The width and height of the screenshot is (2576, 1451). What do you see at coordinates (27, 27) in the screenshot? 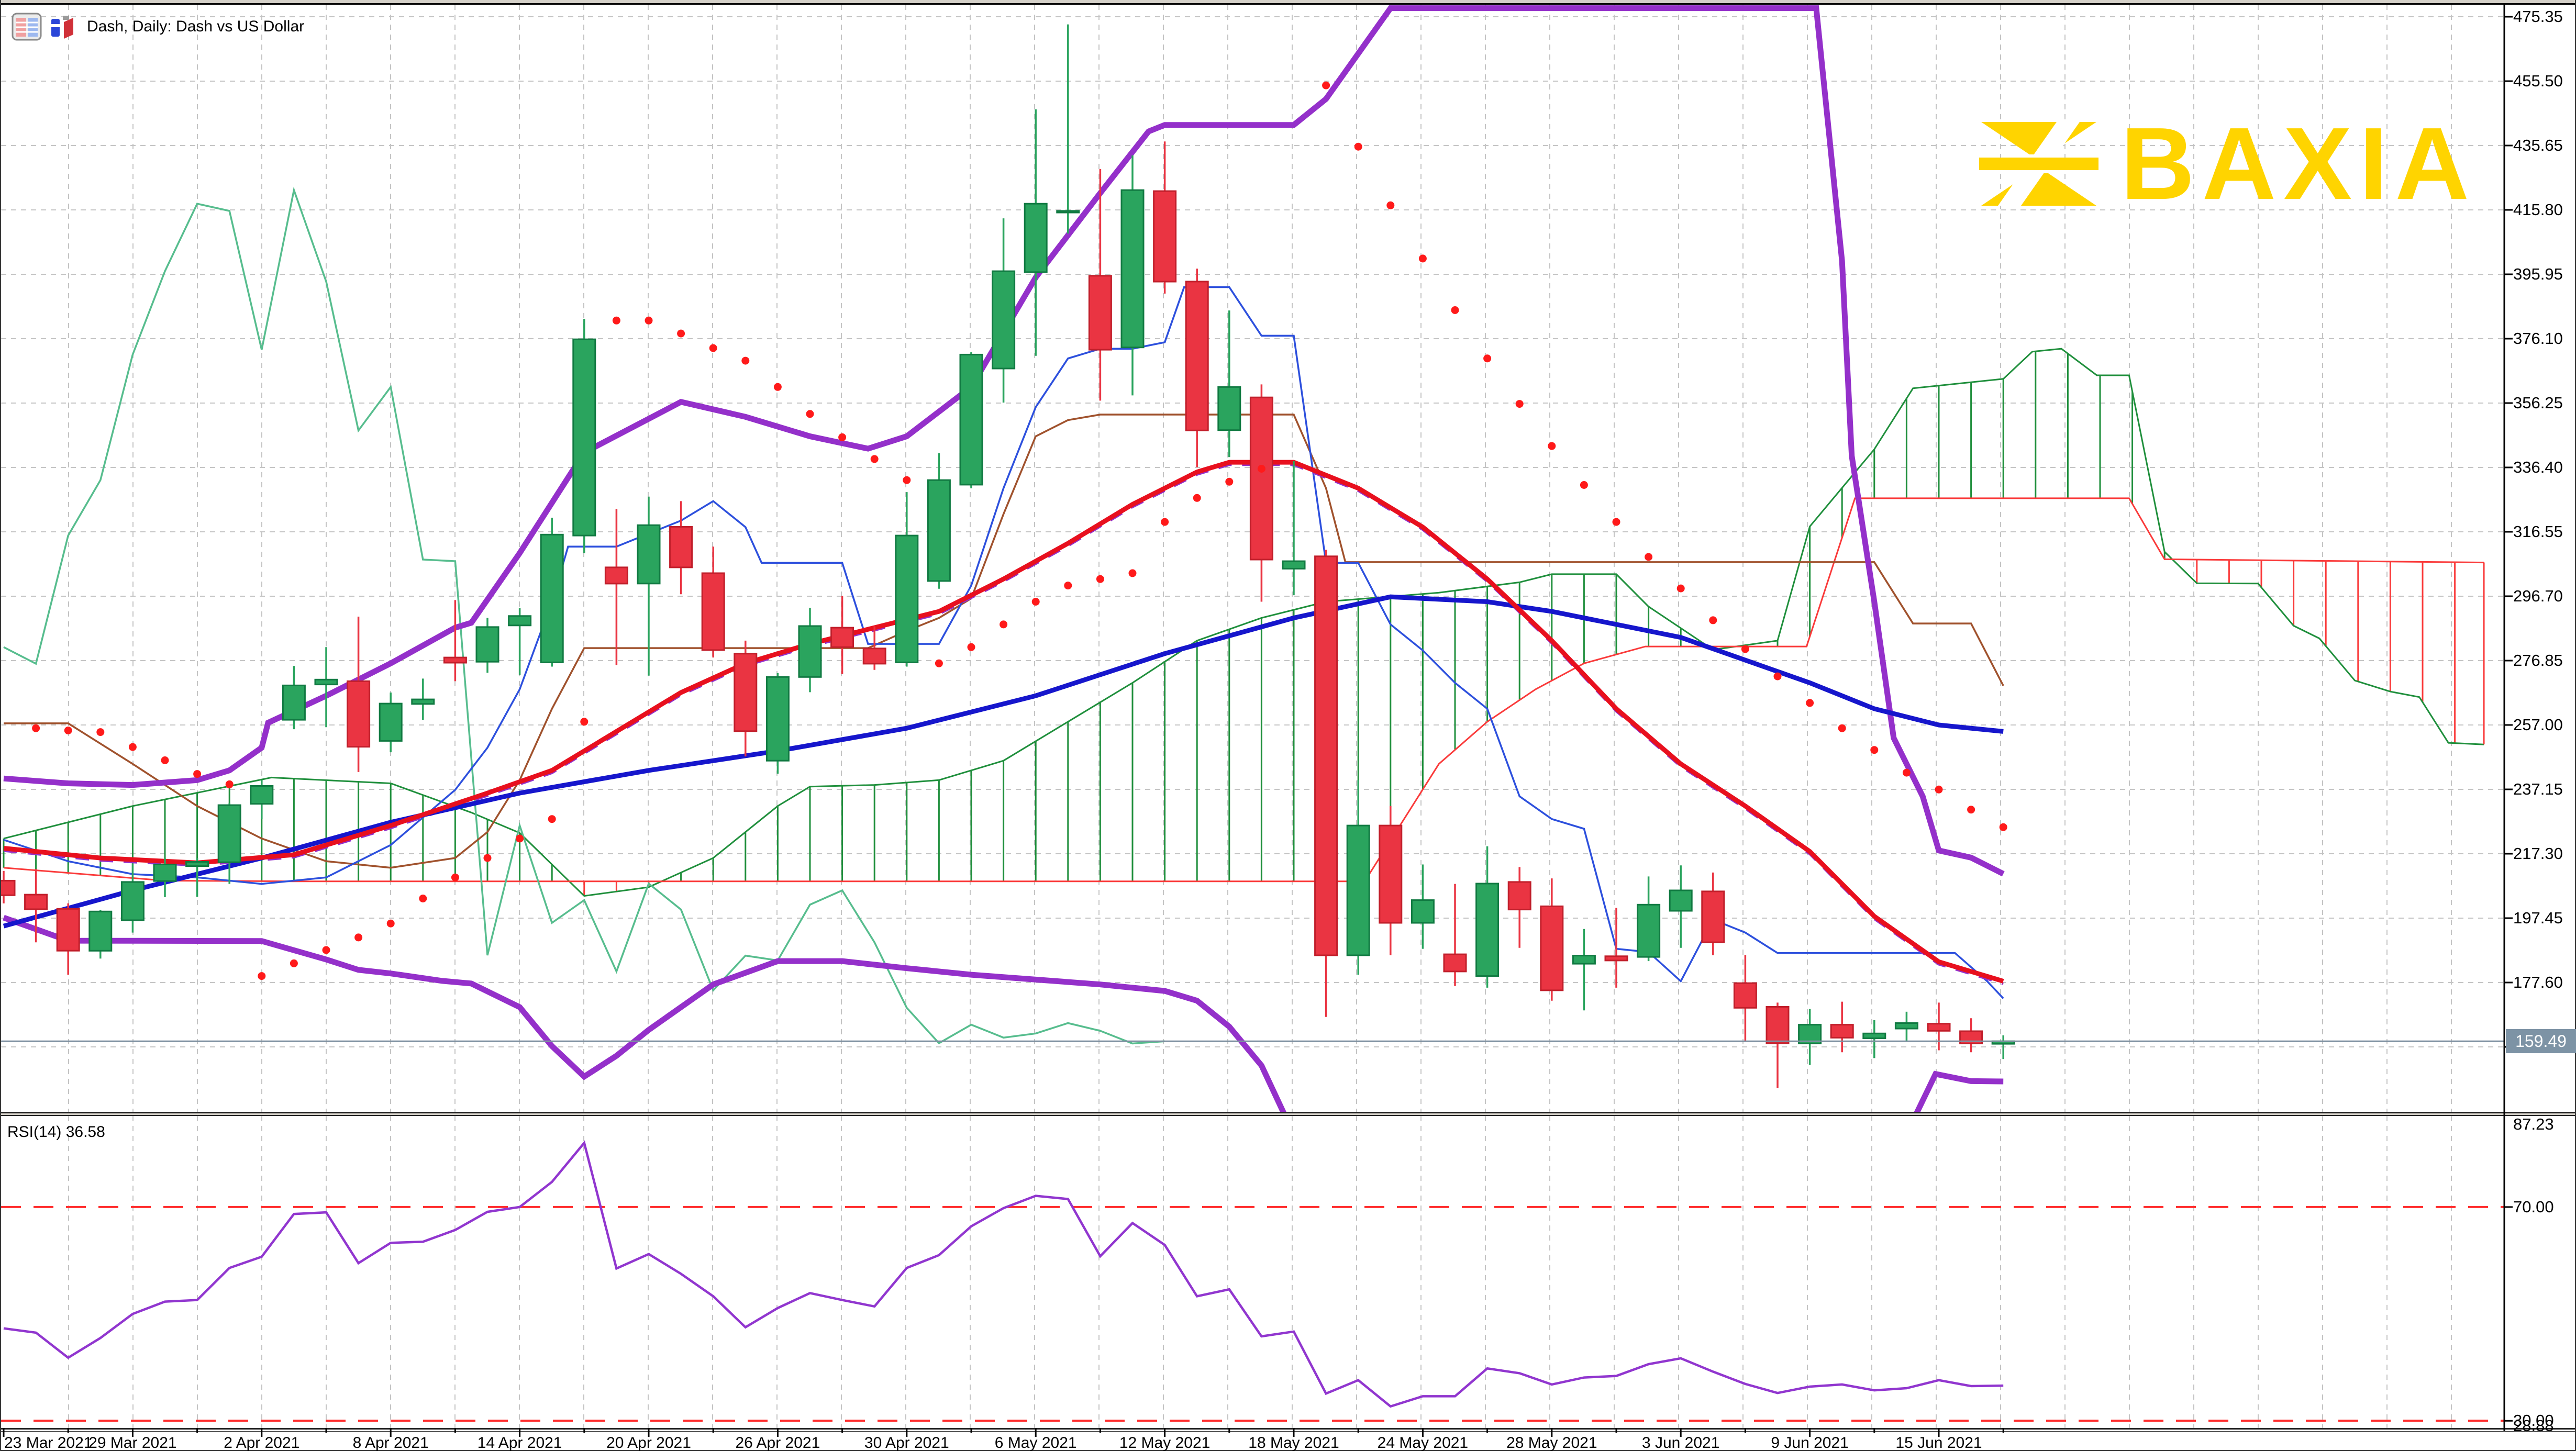
I see `chart-properties-icon` at bounding box center [27, 27].